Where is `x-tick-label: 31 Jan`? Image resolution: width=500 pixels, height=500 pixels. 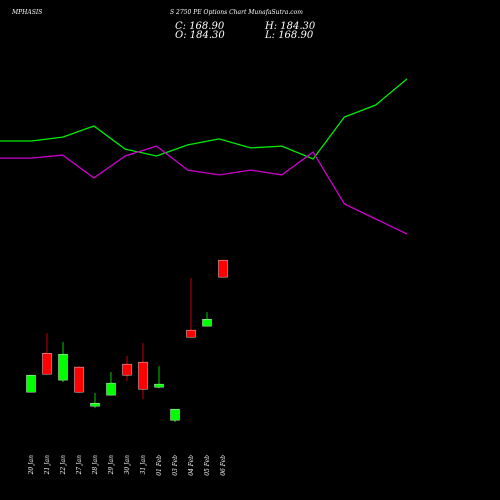
x-tick-label: 31 Jan is located at coordinates (143, 465).